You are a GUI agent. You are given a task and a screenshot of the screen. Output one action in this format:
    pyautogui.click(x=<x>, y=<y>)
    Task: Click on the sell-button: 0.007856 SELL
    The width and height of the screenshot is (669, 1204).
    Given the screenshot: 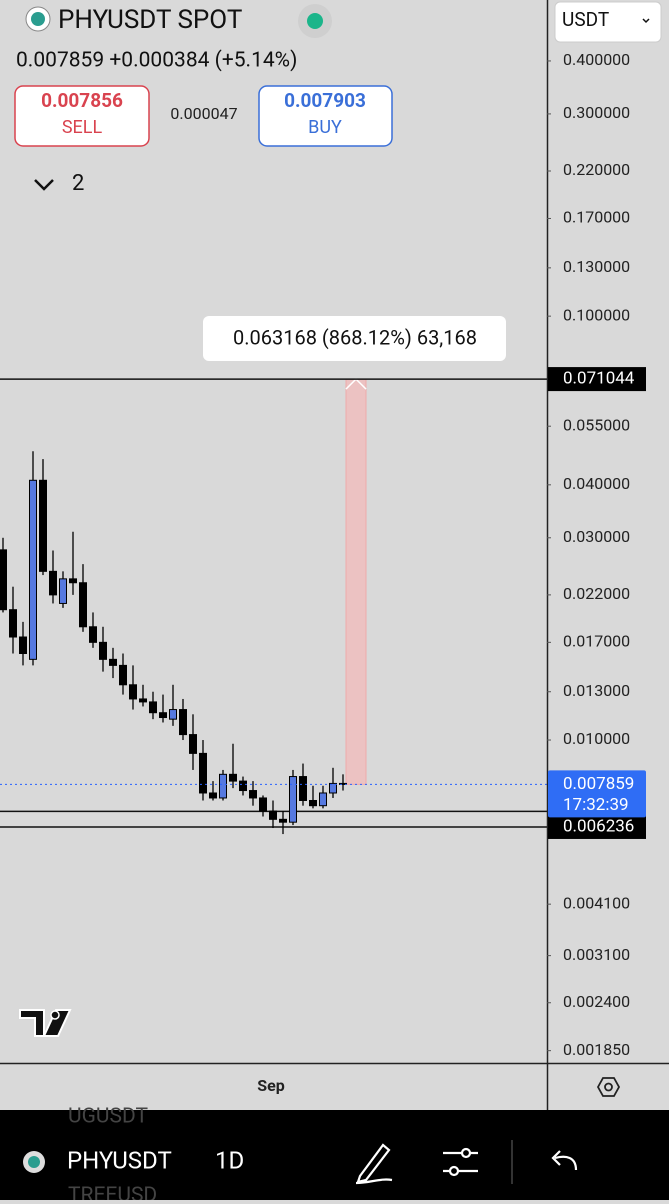 What is the action you would take?
    pyautogui.click(x=82, y=116)
    